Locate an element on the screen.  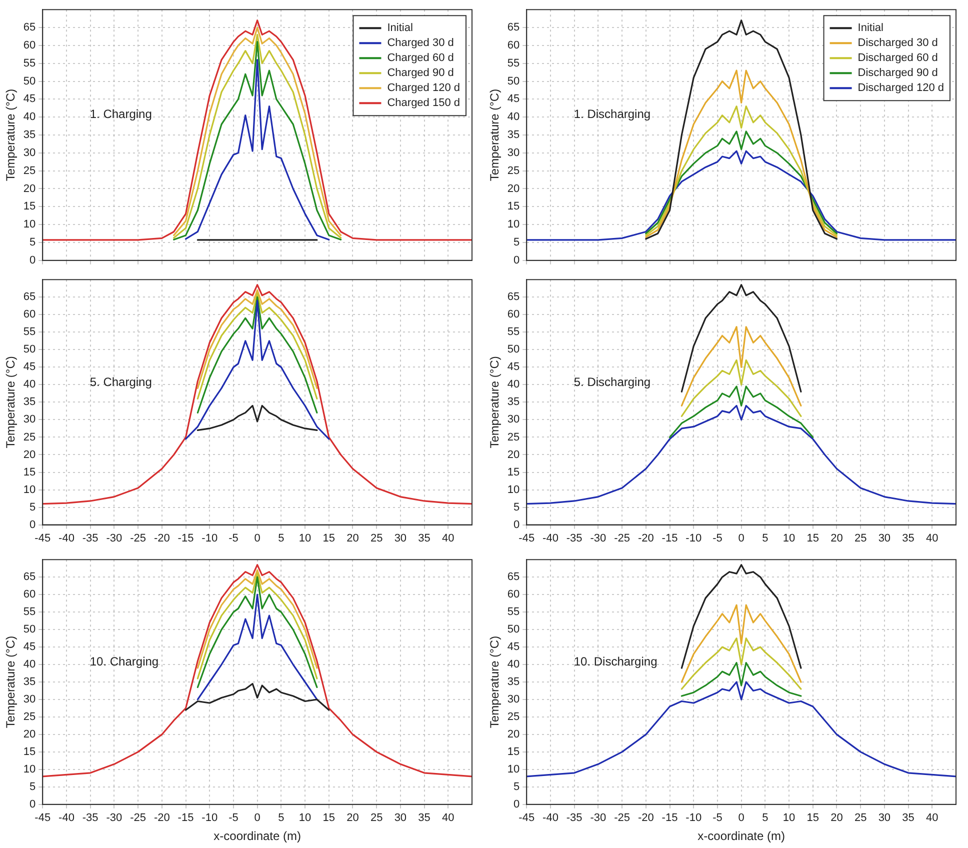
legend-label: Discharged 30 d is located at coordinates (898, 43).